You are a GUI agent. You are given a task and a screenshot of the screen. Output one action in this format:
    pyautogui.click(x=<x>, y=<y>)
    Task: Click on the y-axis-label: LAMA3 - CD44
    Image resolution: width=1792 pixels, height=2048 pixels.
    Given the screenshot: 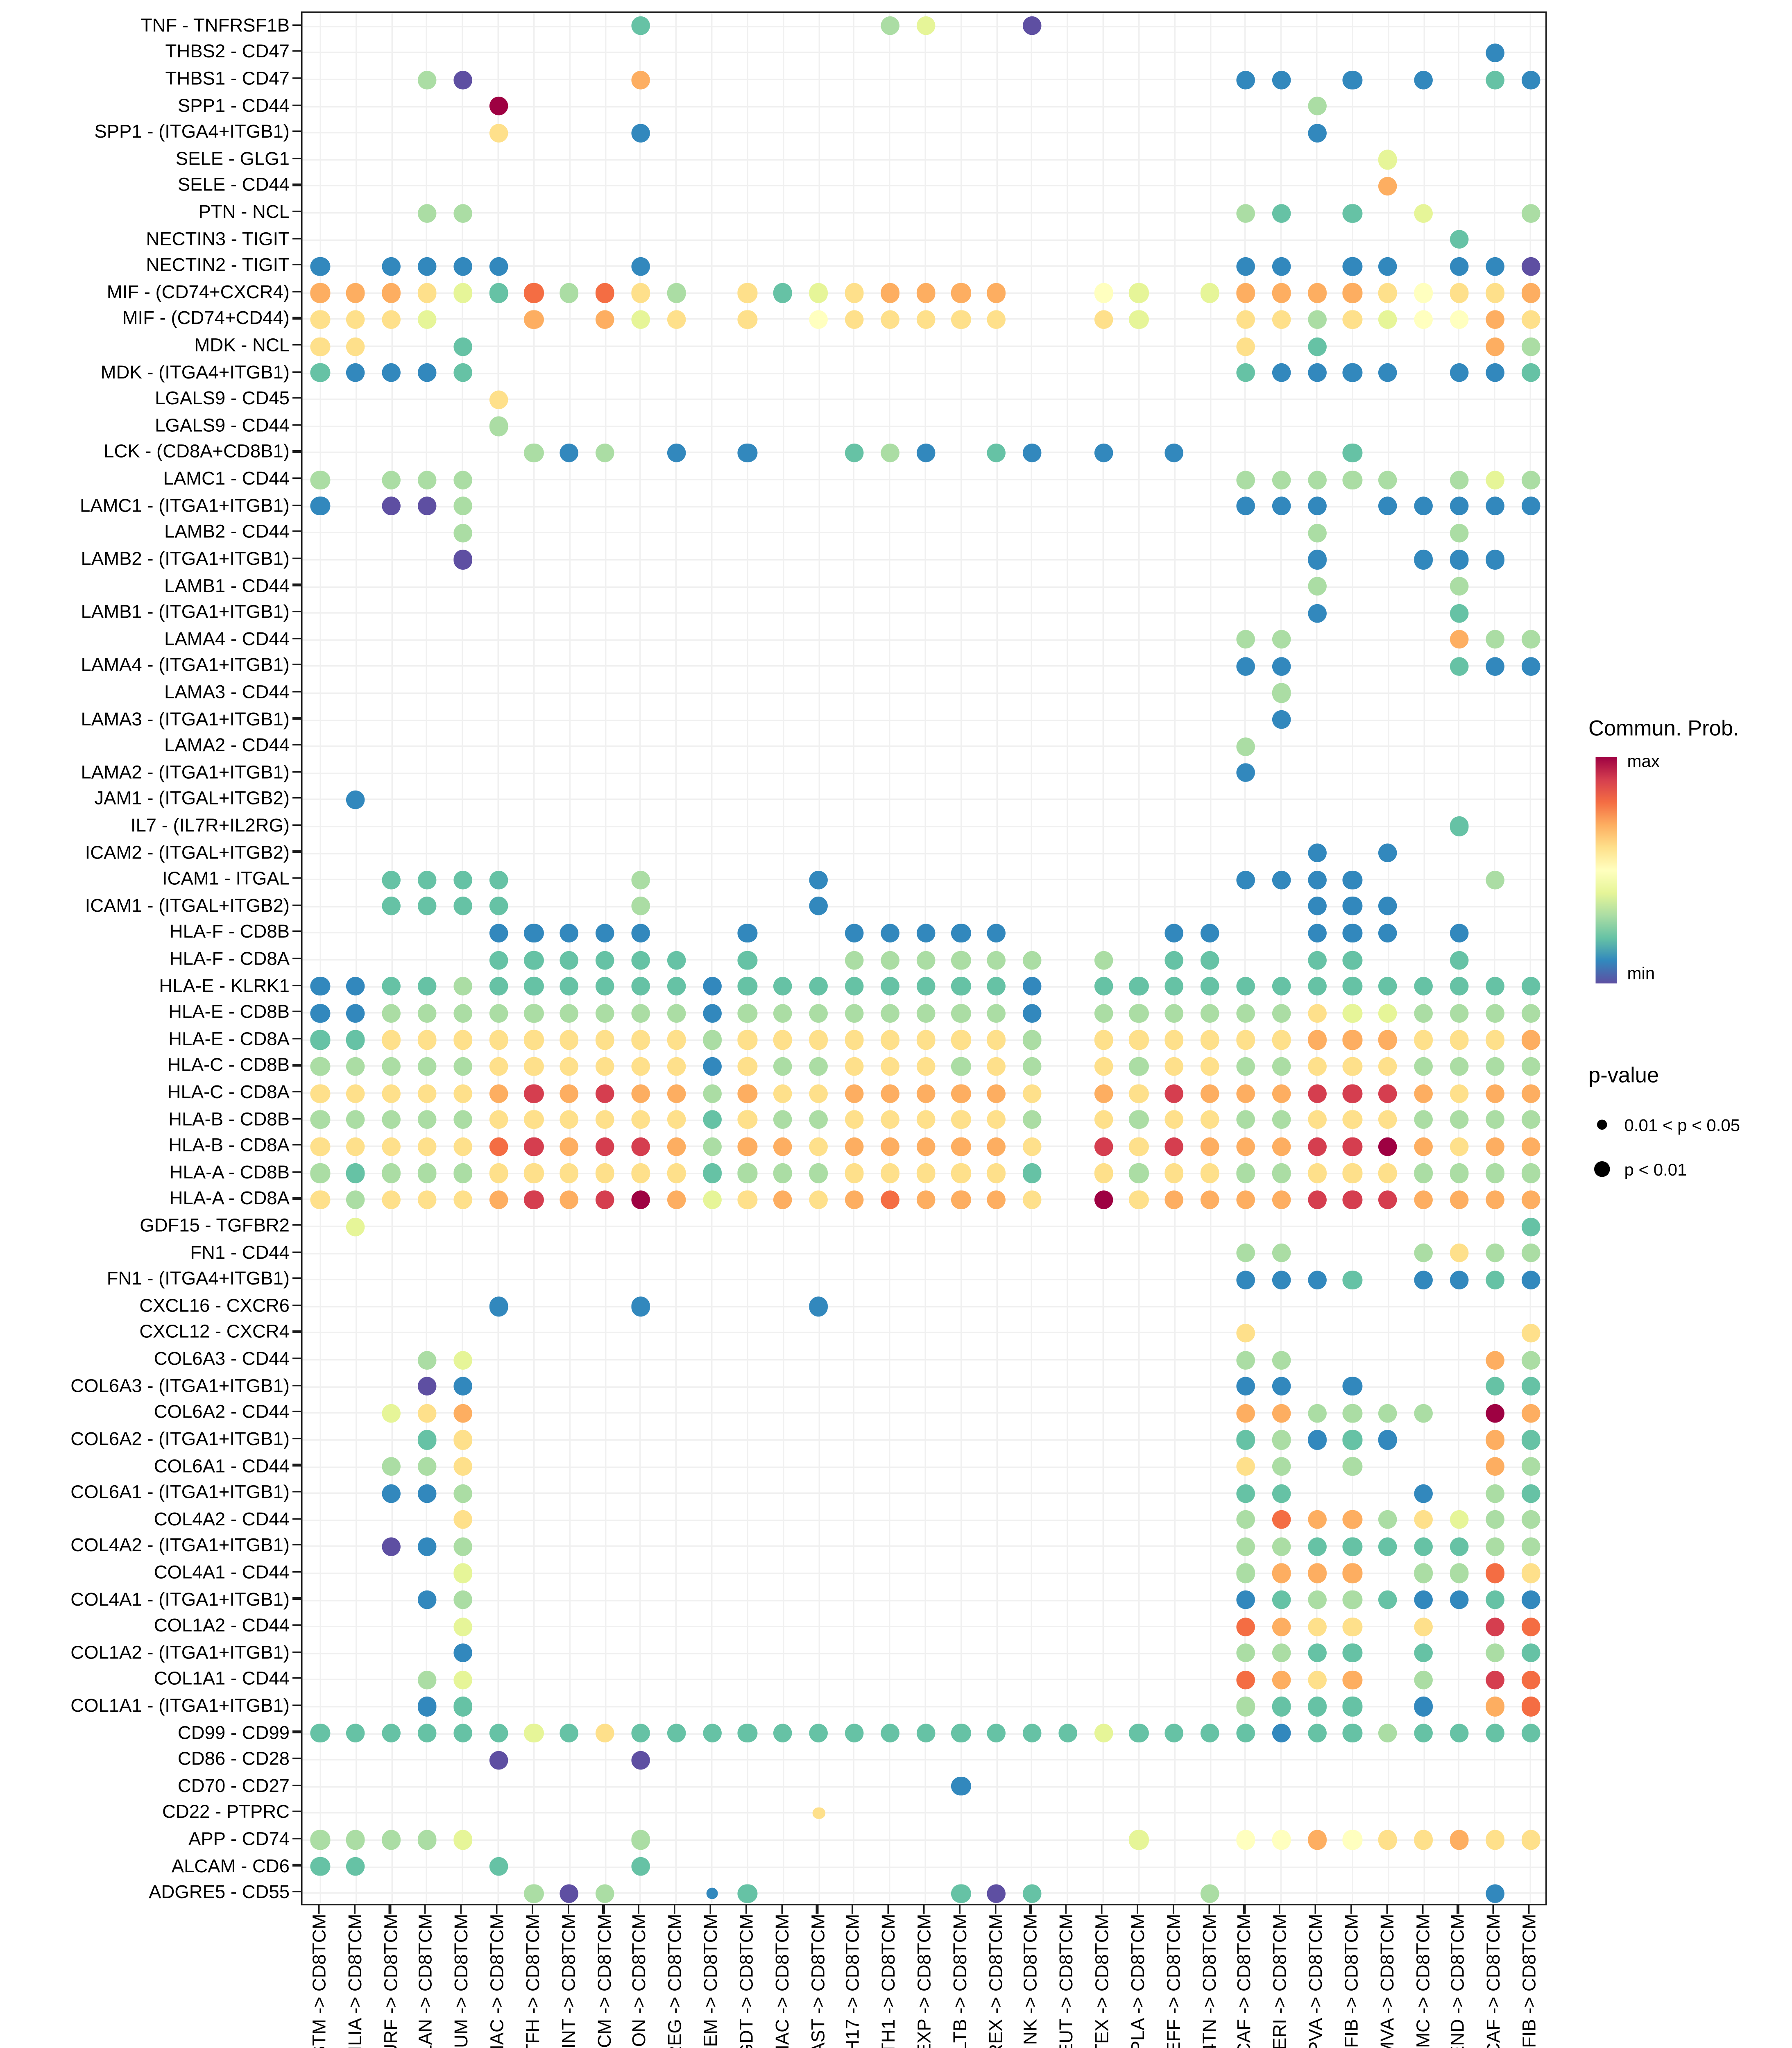 What is the action you would take?
    pyautogui.click(x=227, y=691)
    